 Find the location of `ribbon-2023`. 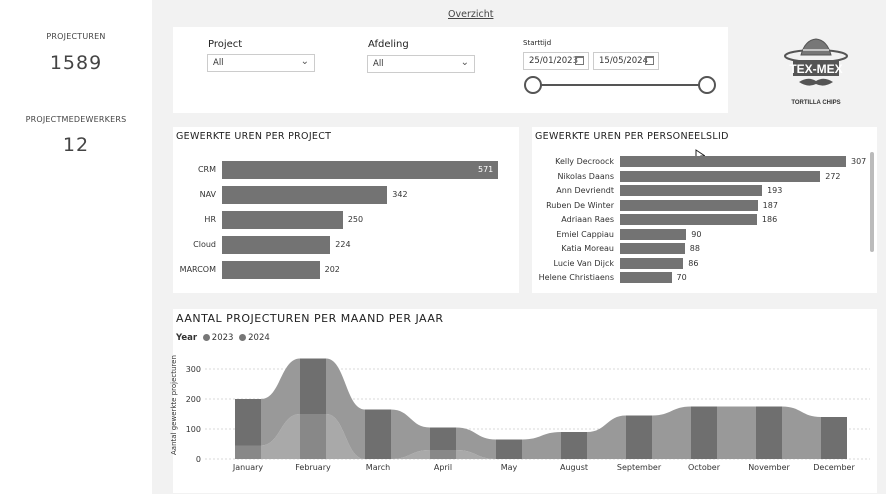

ribbon-2023 is located at coordinates (280, 436).